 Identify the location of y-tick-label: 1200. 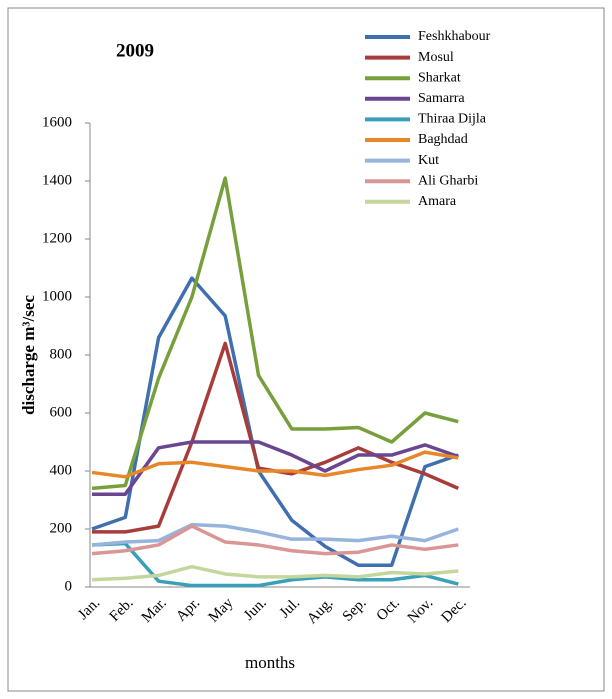
(57, 238).